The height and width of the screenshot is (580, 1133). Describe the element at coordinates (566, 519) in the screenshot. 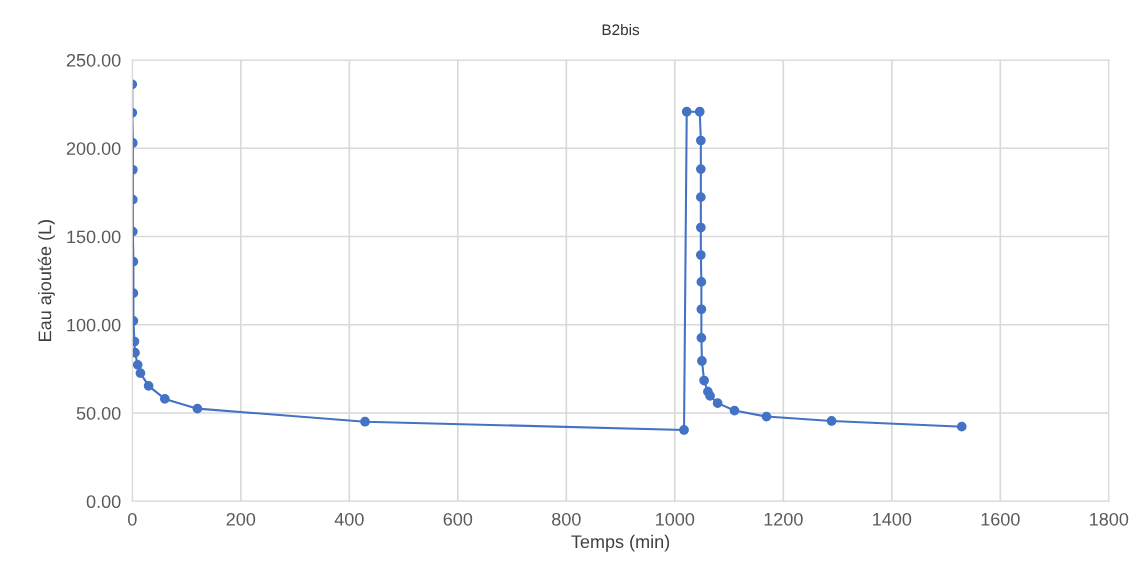

I see `x-tick-label: 800` at that location.